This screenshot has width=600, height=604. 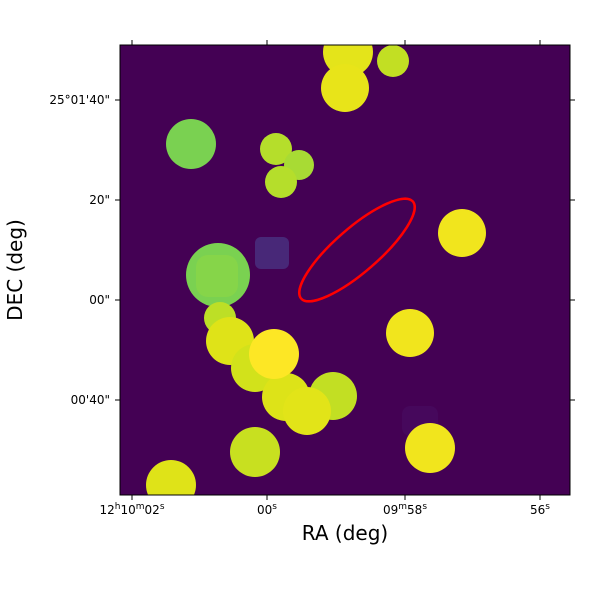 I want to click on x-tick-label: 09m58s, so click(x=405, y=509).